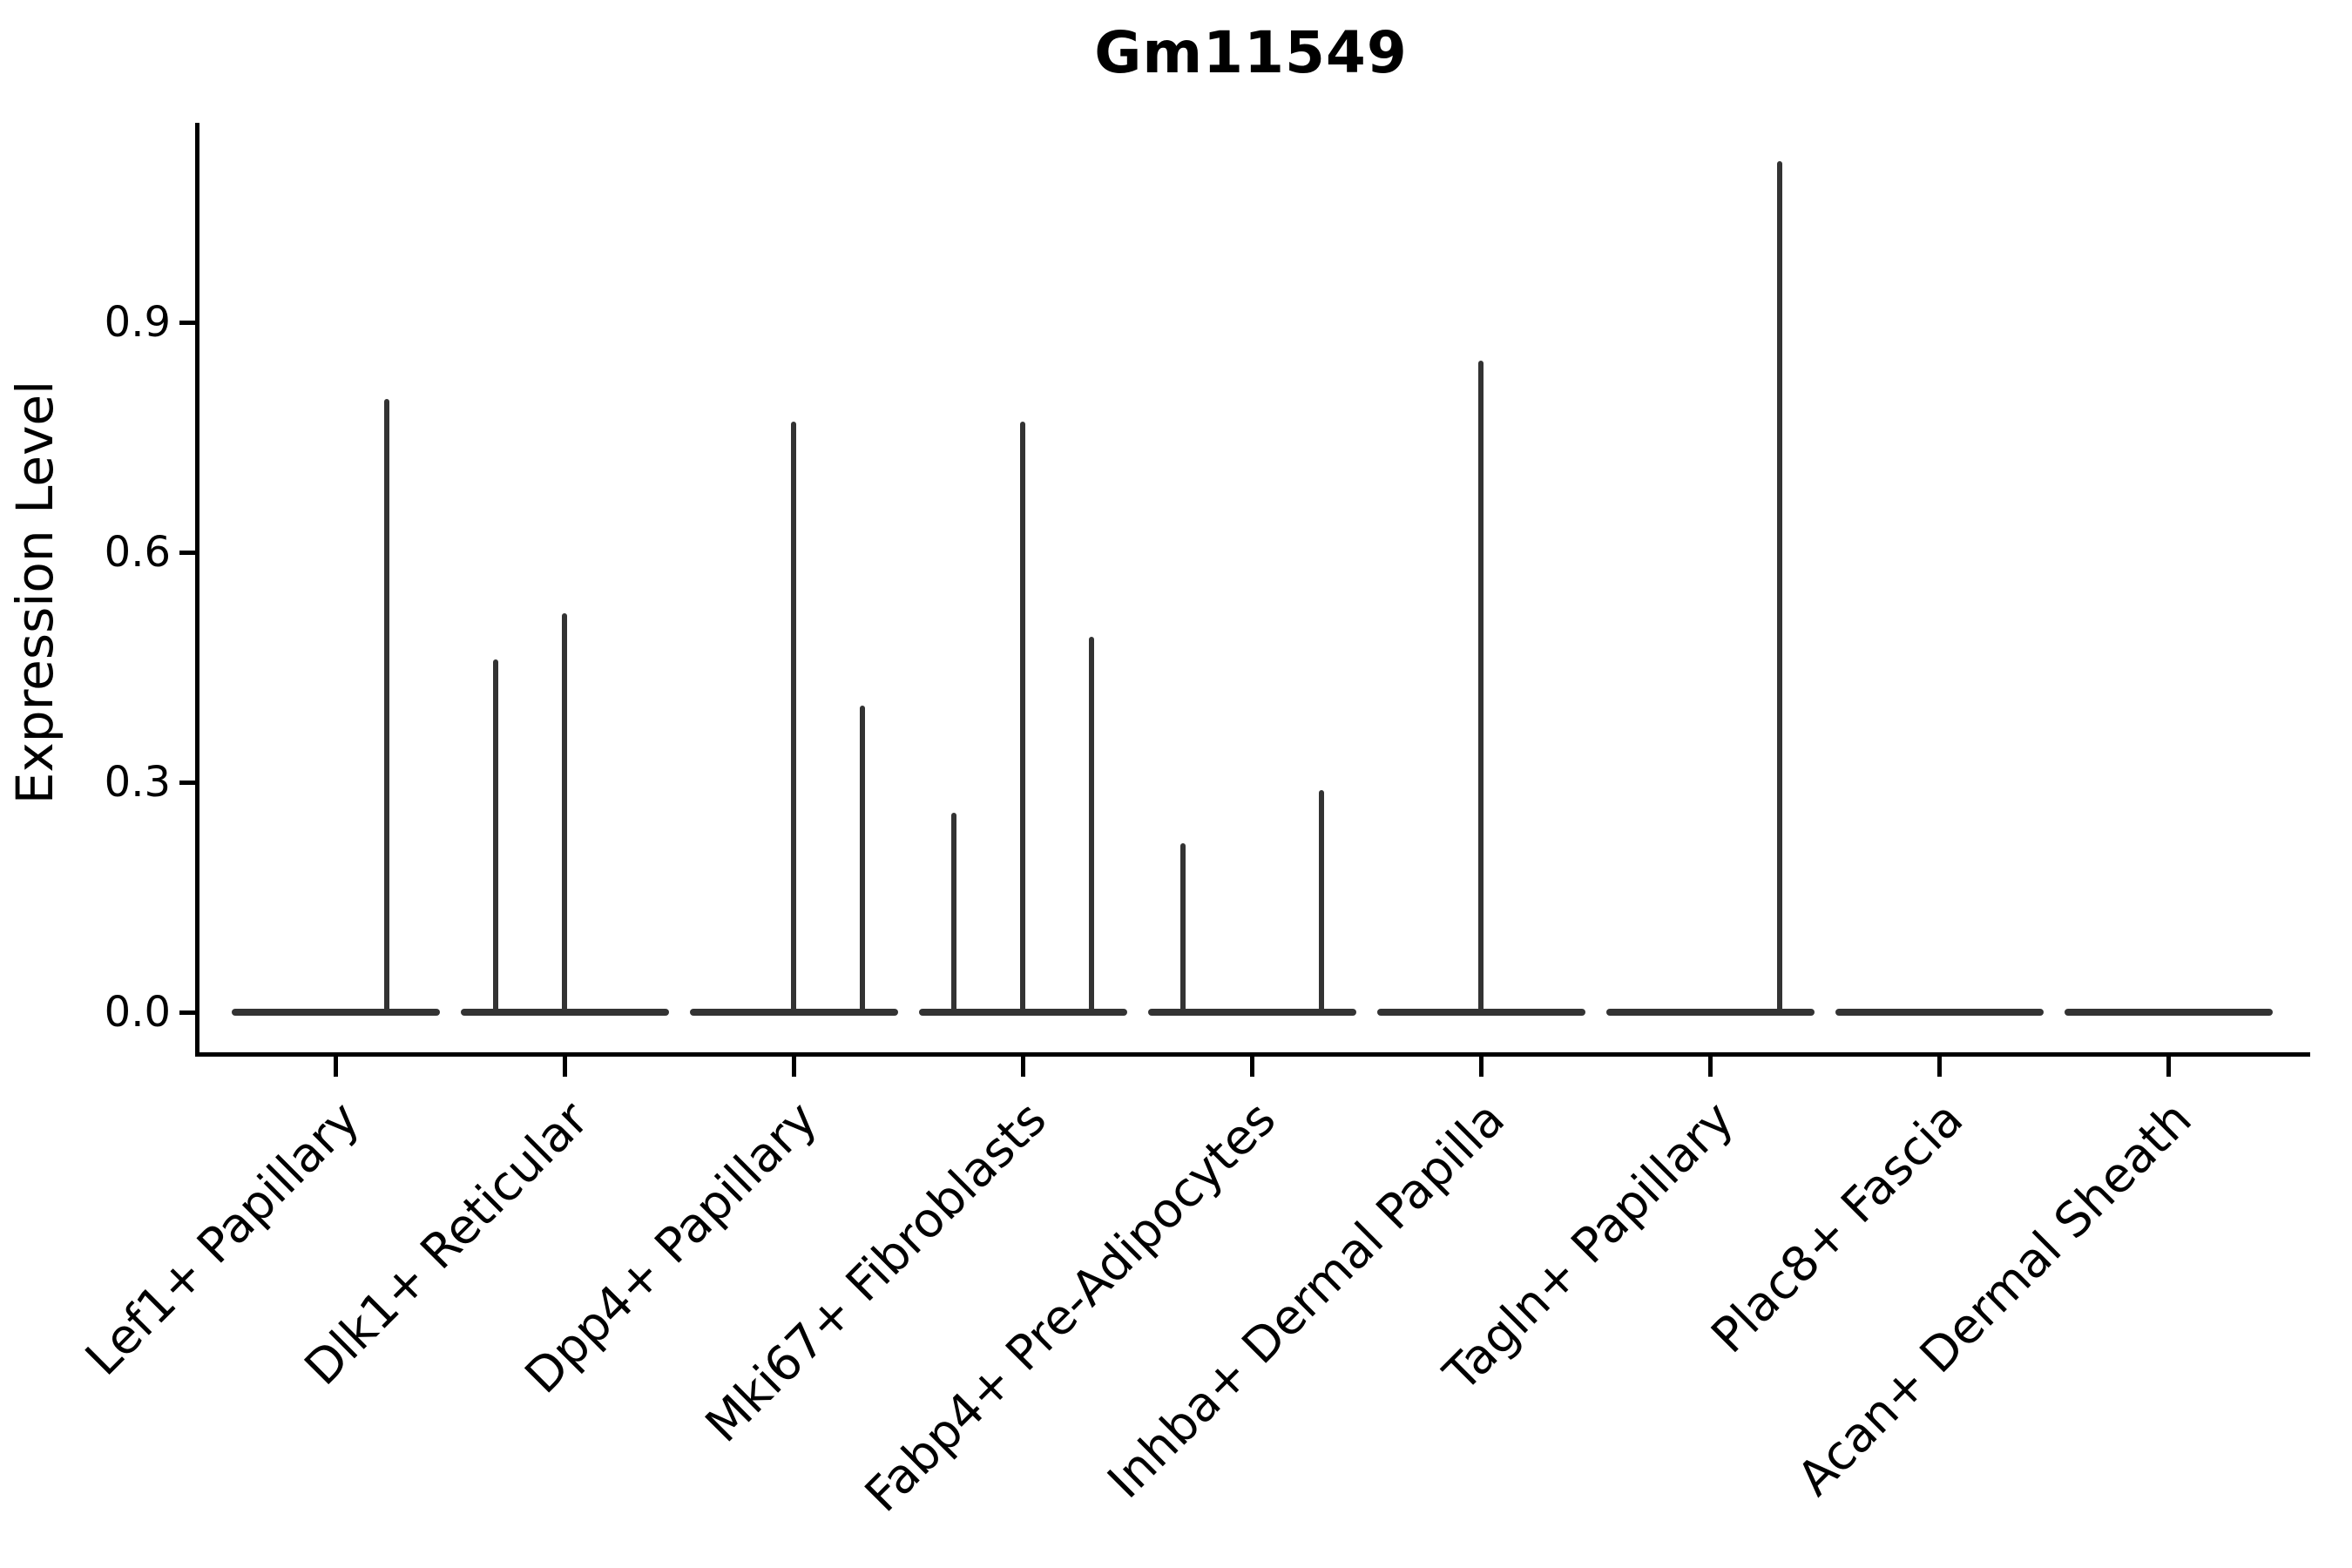 Image resolution: width=2352 pixels, height=1568 pixels. Describe the element at coordinates (1306, 1300) in the screenshot. I see `x-tick-label: Inhba+ Dermal Papilla` at that location.